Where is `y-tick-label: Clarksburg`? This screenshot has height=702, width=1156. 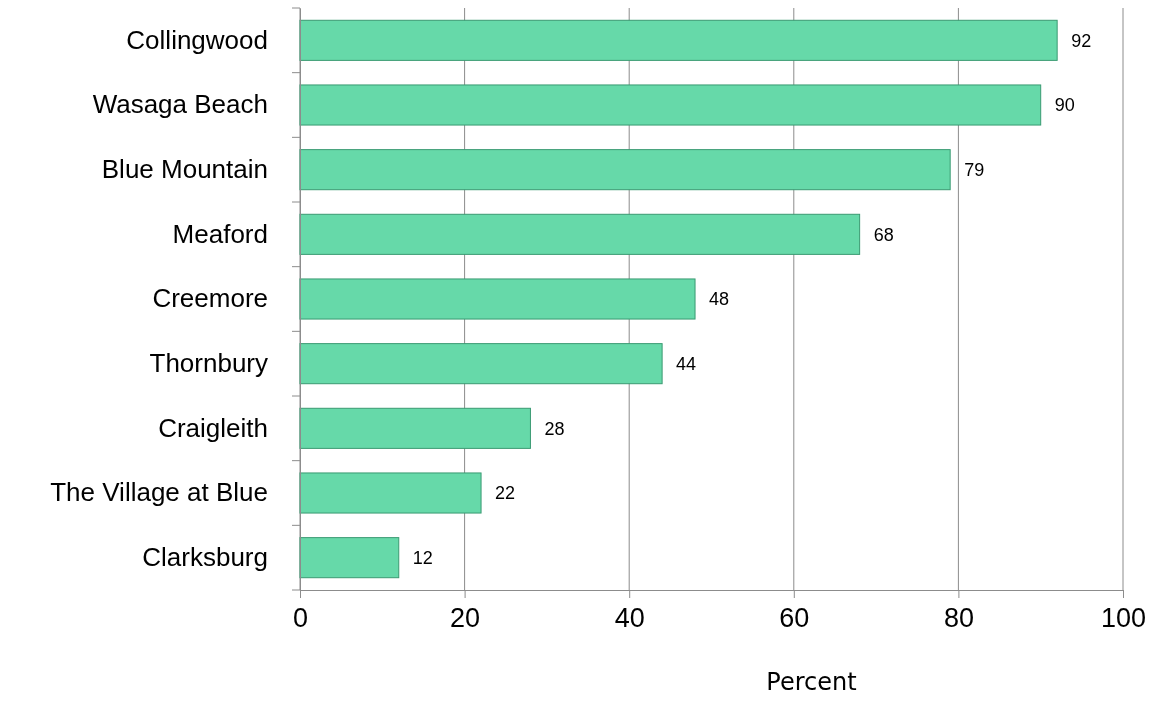
y-tick-label: Clarksburg is located at coordinates (205, 556).